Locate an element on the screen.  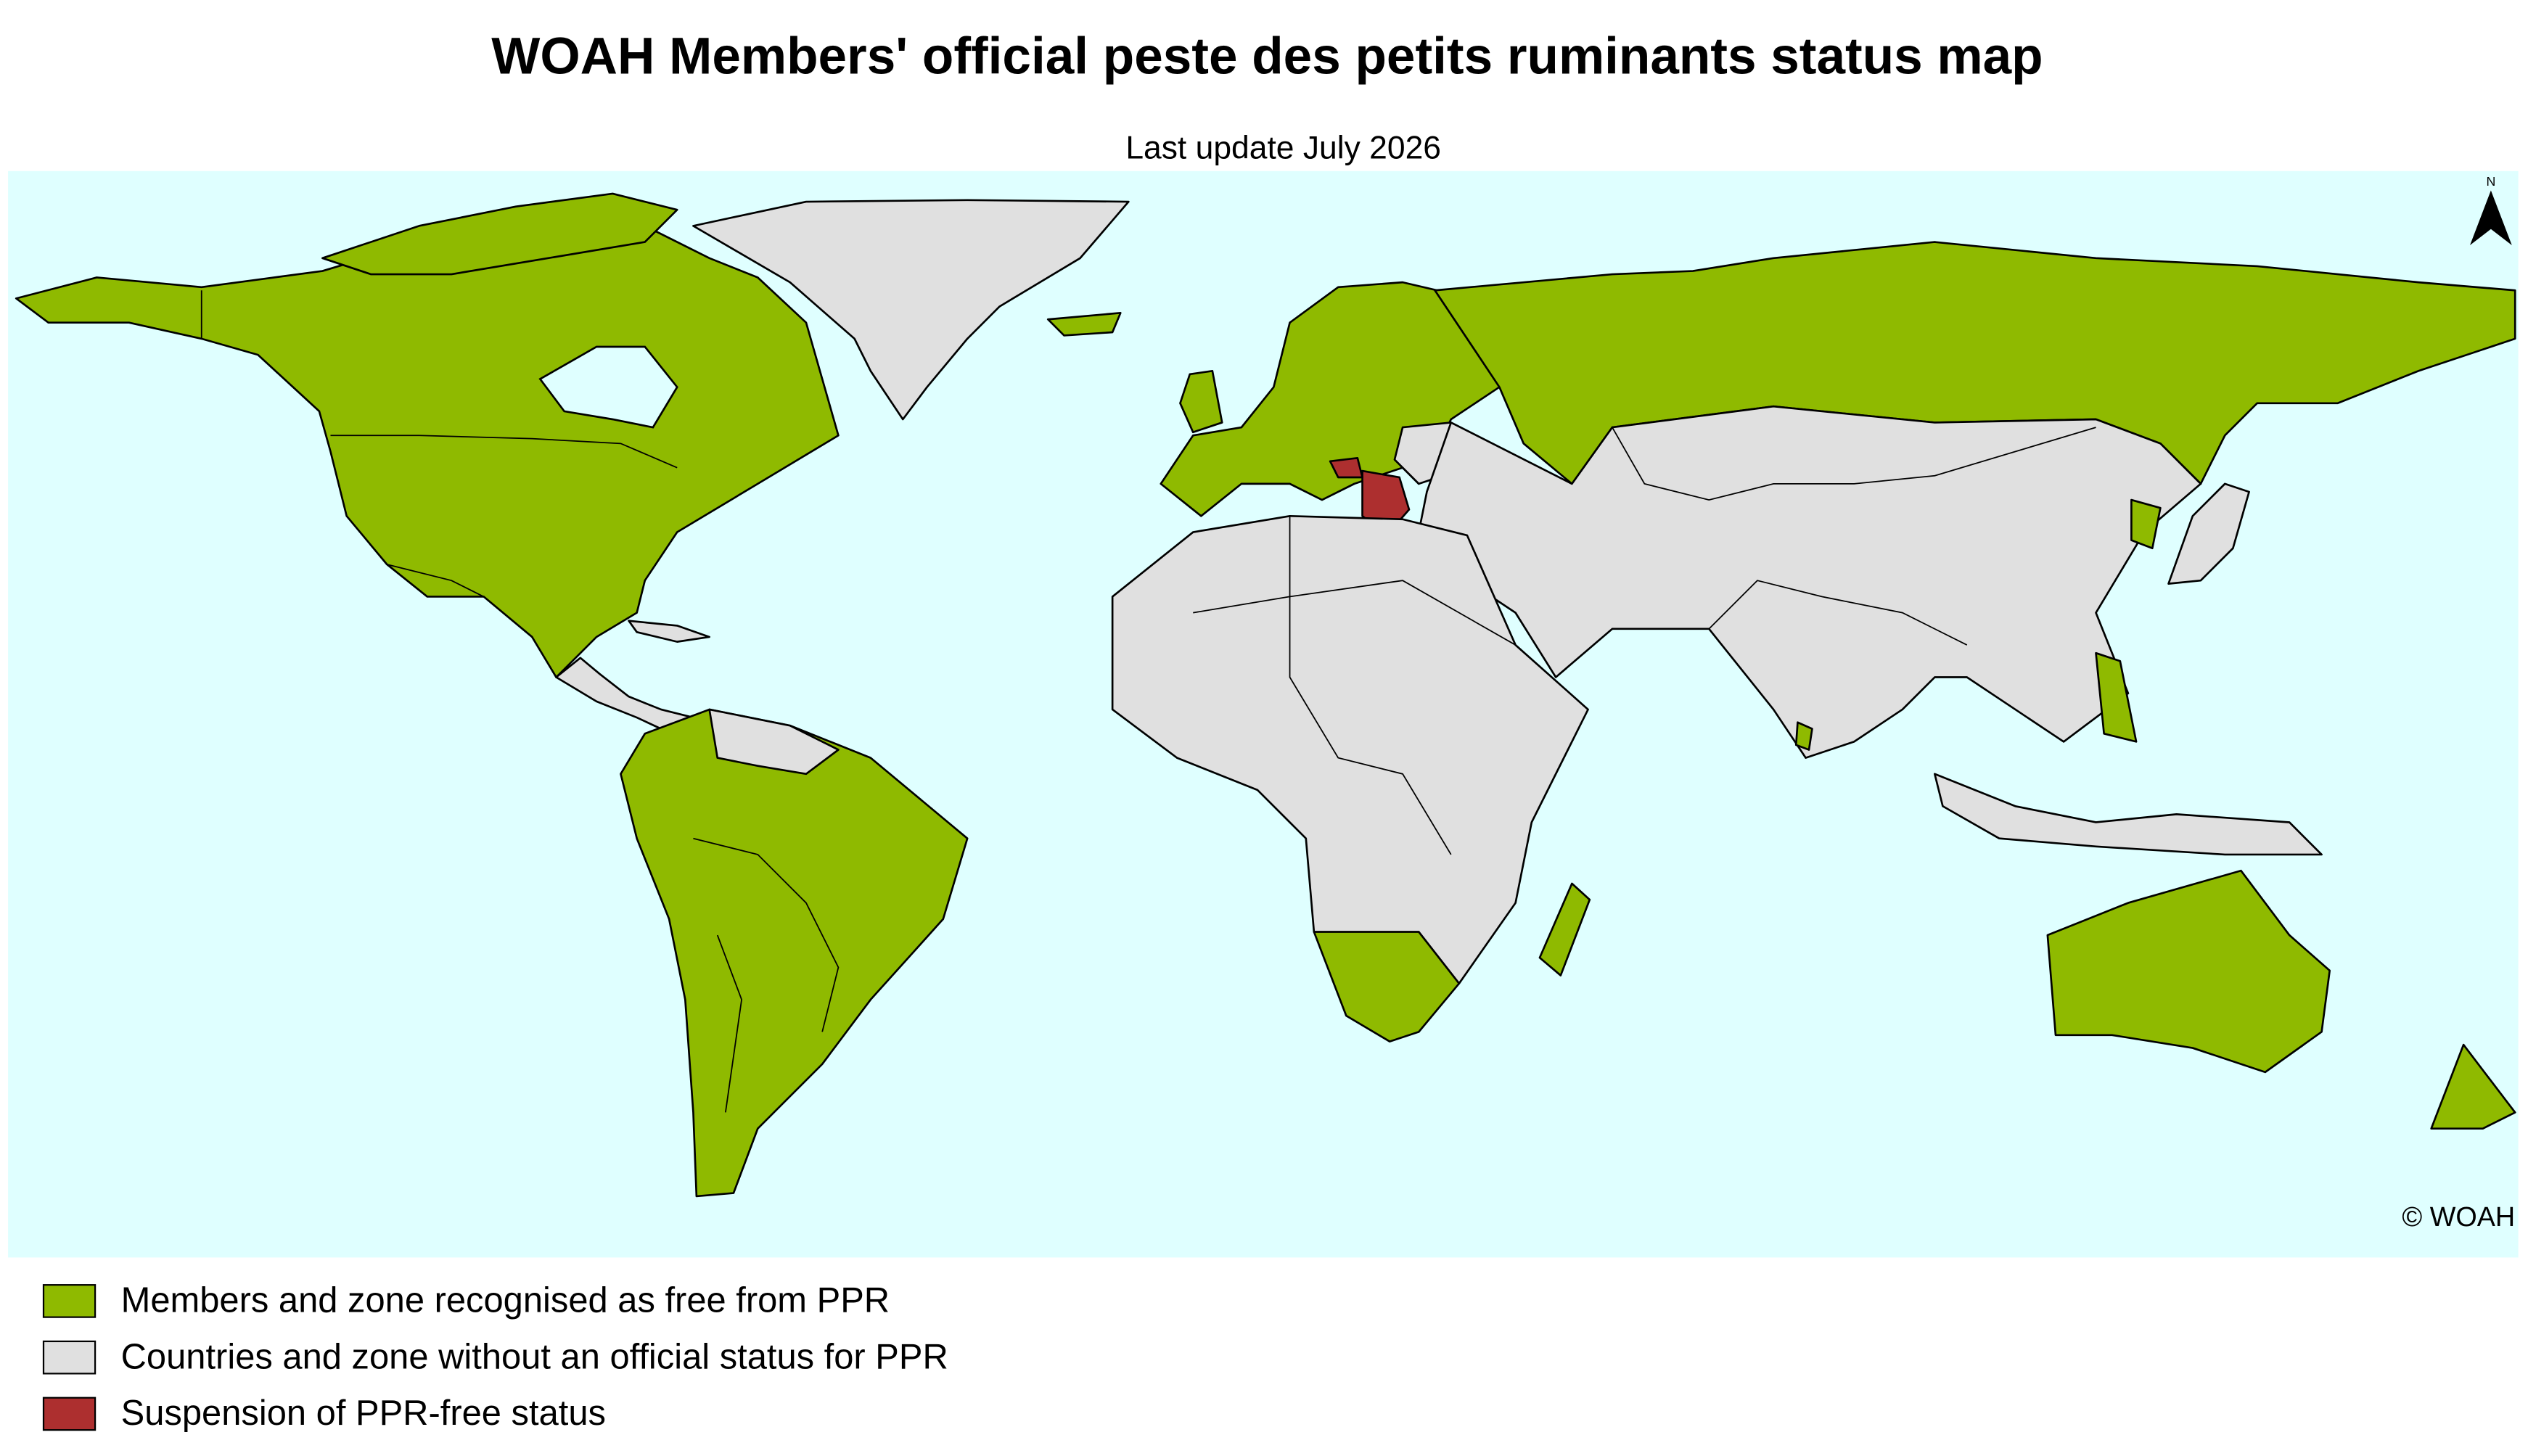
asia is located at coordinates (1809, 582).